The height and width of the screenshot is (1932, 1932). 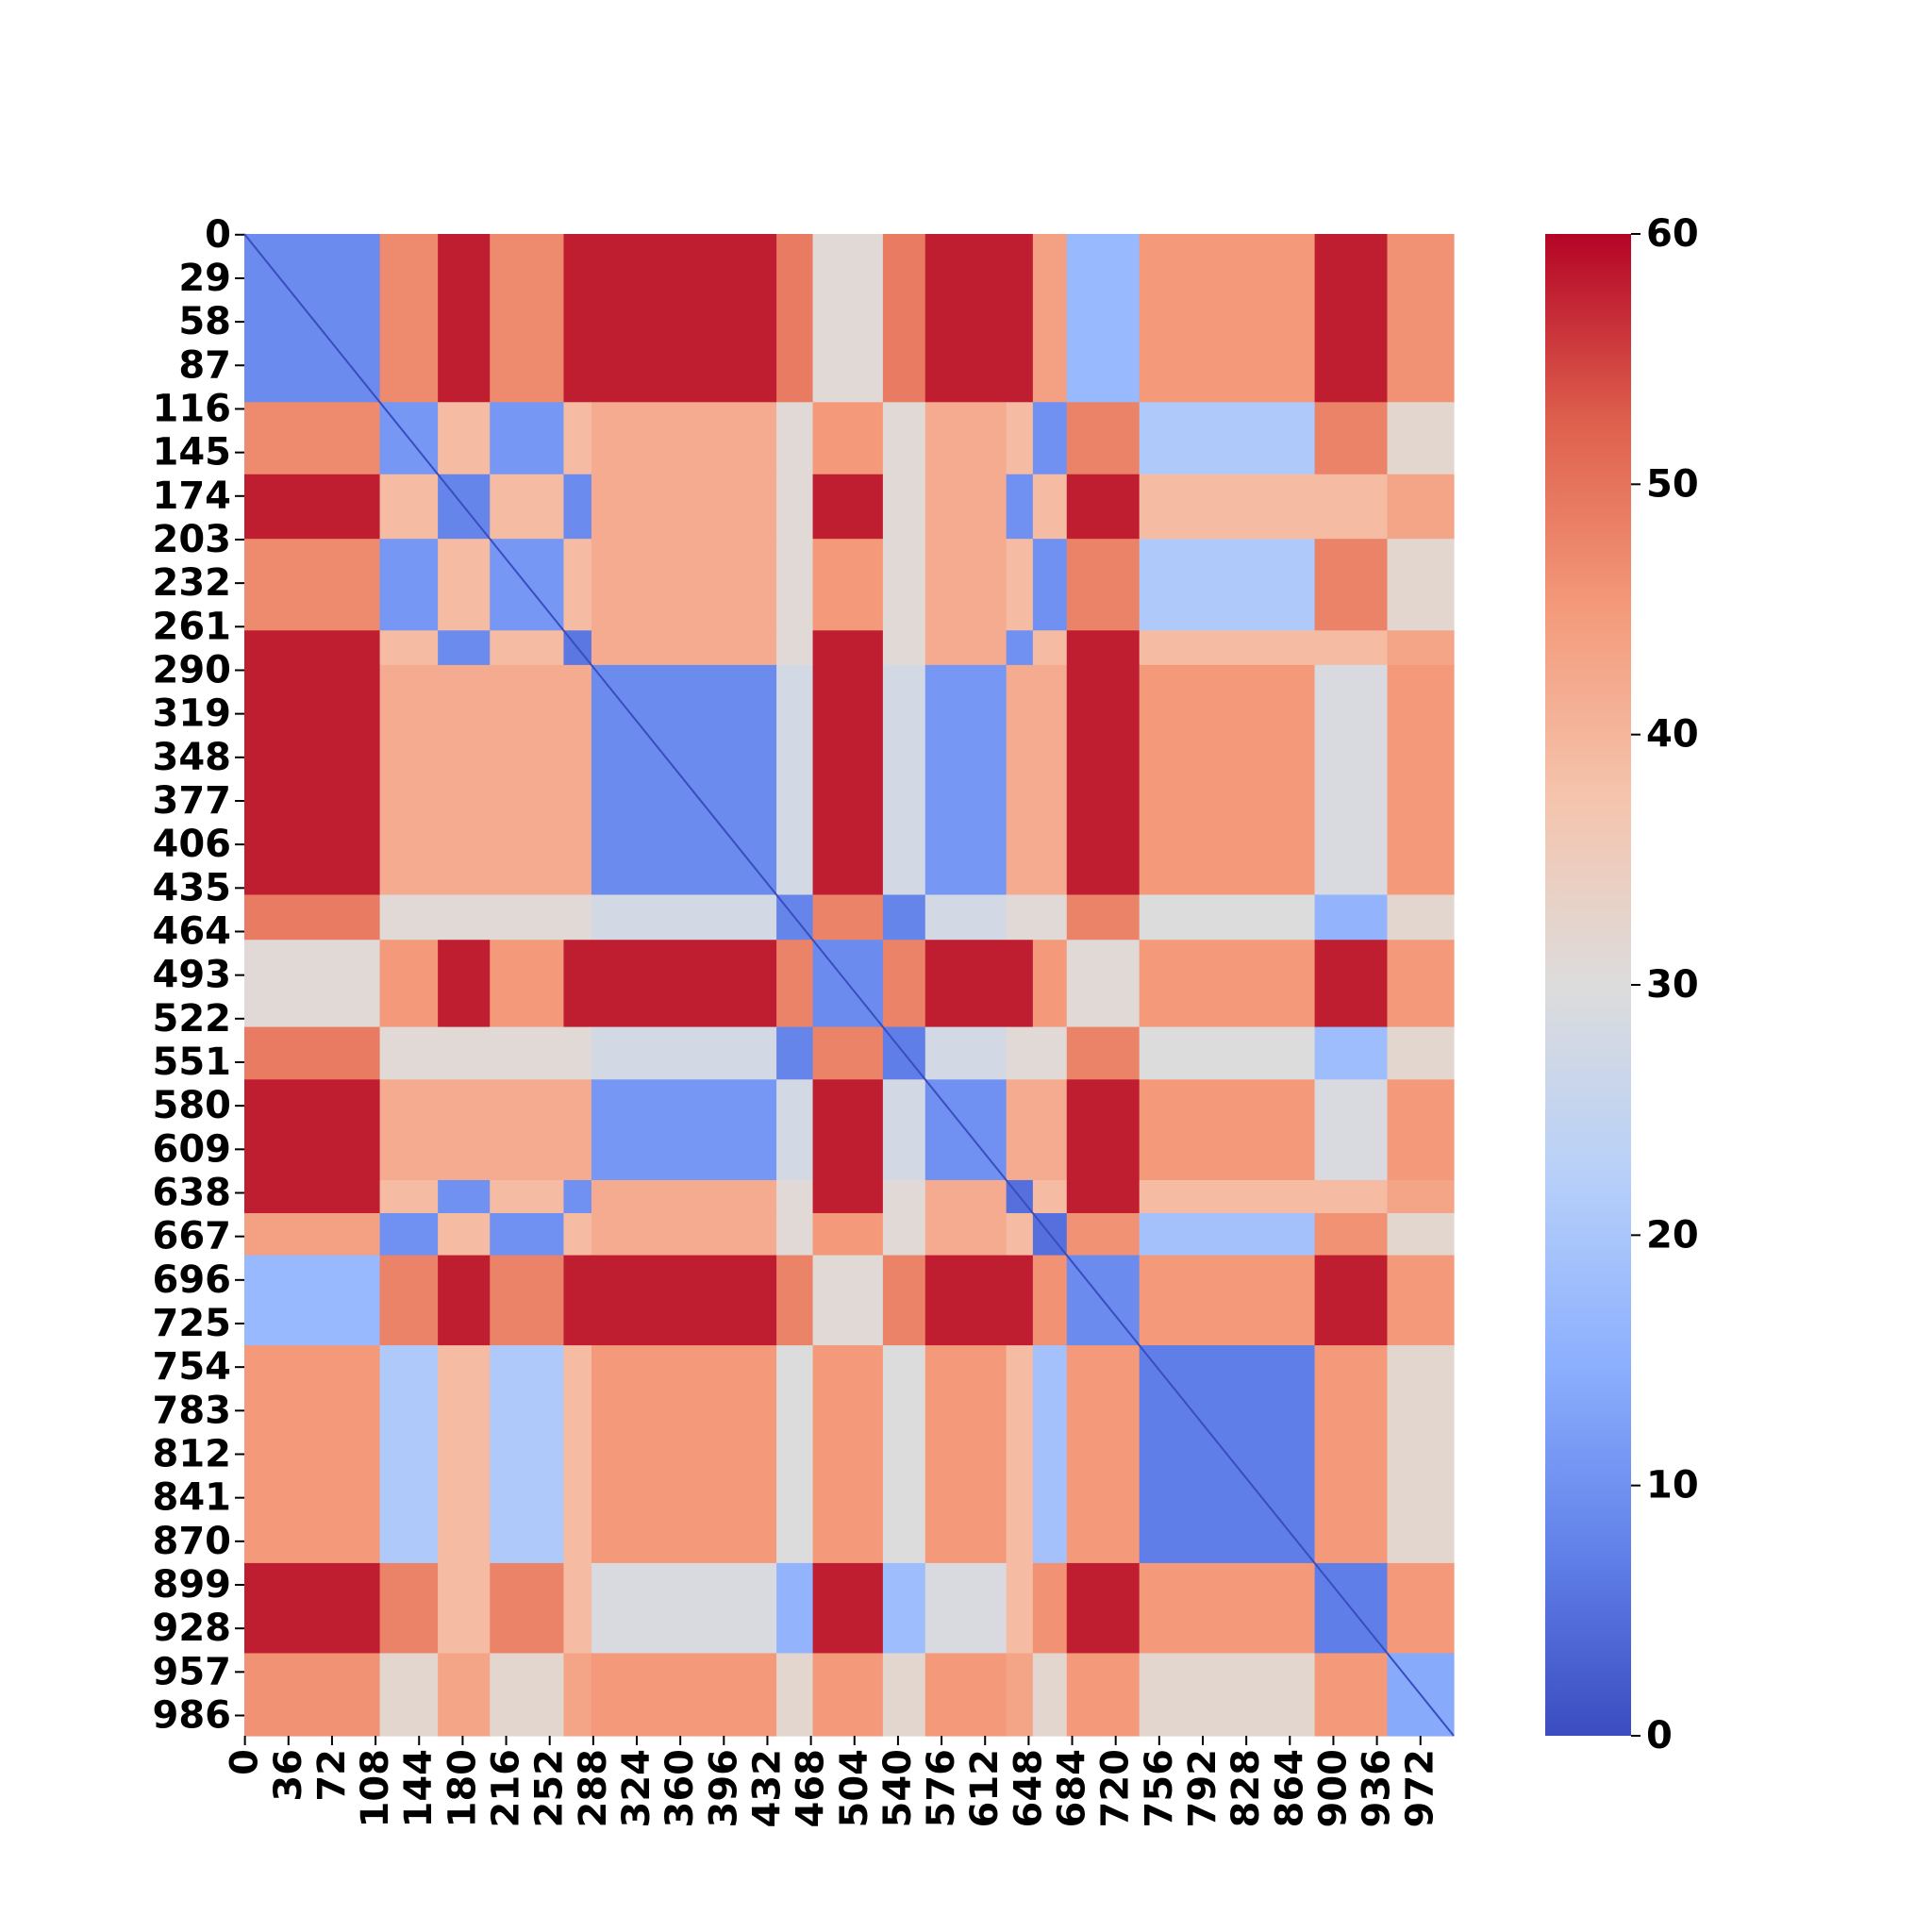 What do you see at coordinates (462, 1789) in the screenshot?
I see `x-tick-label: 180` at bounding box center [462, 1789].